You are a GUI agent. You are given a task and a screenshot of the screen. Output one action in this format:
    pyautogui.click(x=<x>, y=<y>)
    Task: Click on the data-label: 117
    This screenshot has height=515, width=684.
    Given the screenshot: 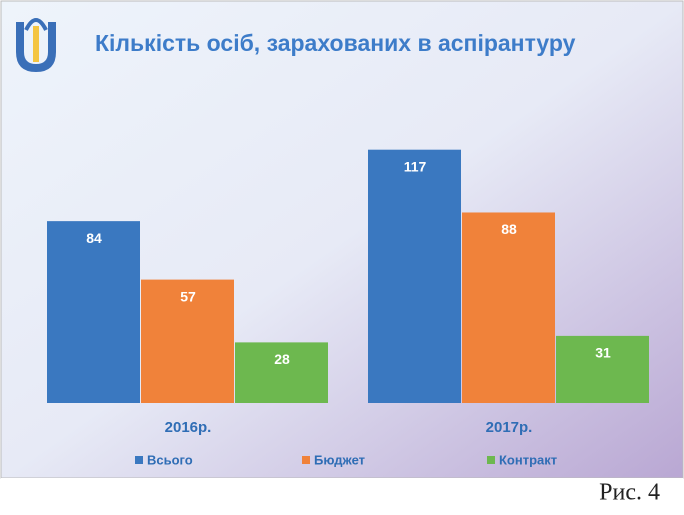 What is the action you would take?
    pyautogui.click(x=415, y=166)
    